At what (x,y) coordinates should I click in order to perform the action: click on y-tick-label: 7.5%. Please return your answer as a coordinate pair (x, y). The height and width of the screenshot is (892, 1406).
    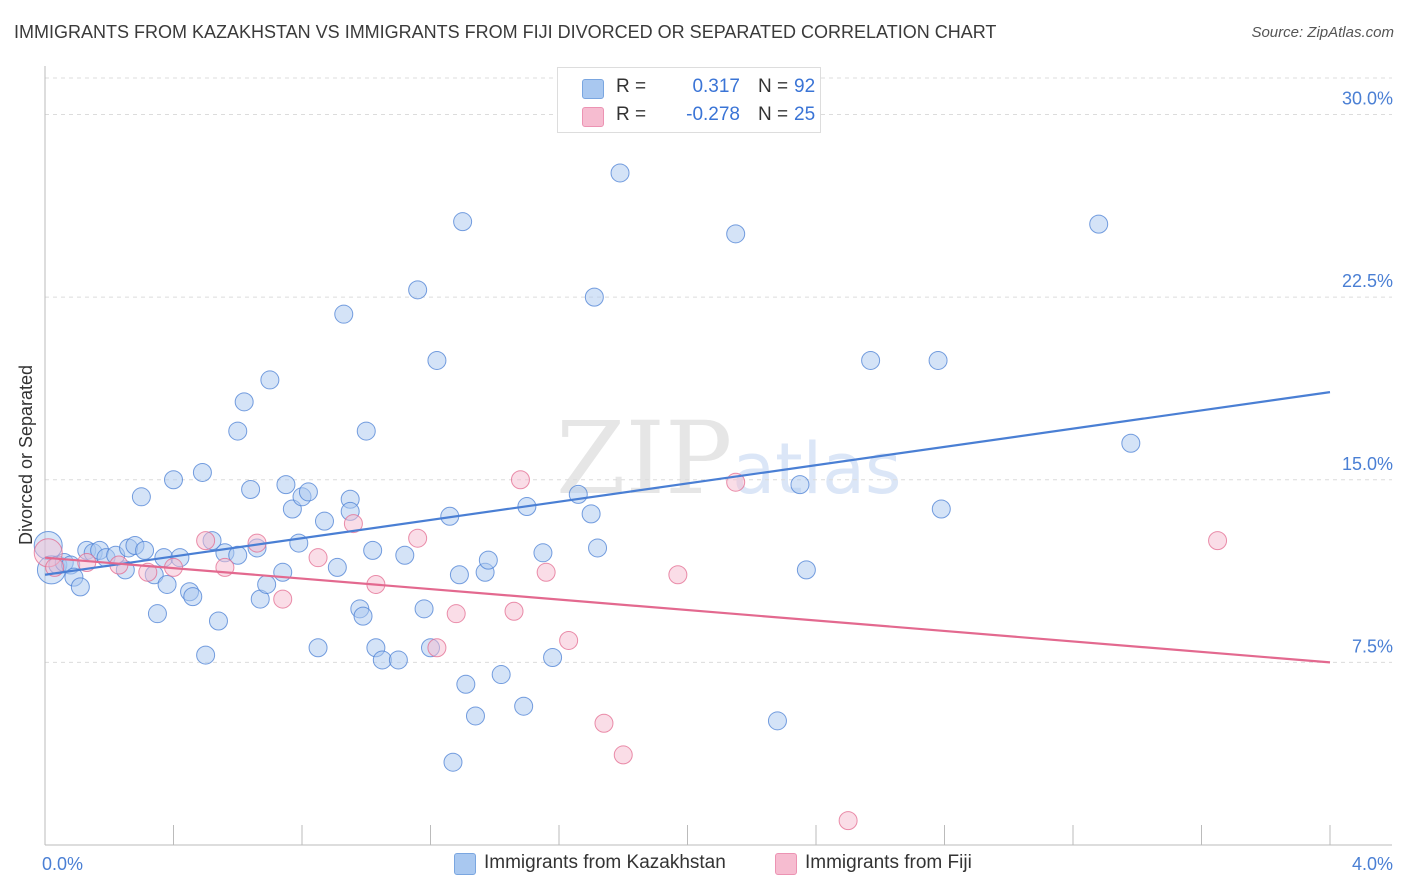
    Looking at the image, I should click on (1372, 646).